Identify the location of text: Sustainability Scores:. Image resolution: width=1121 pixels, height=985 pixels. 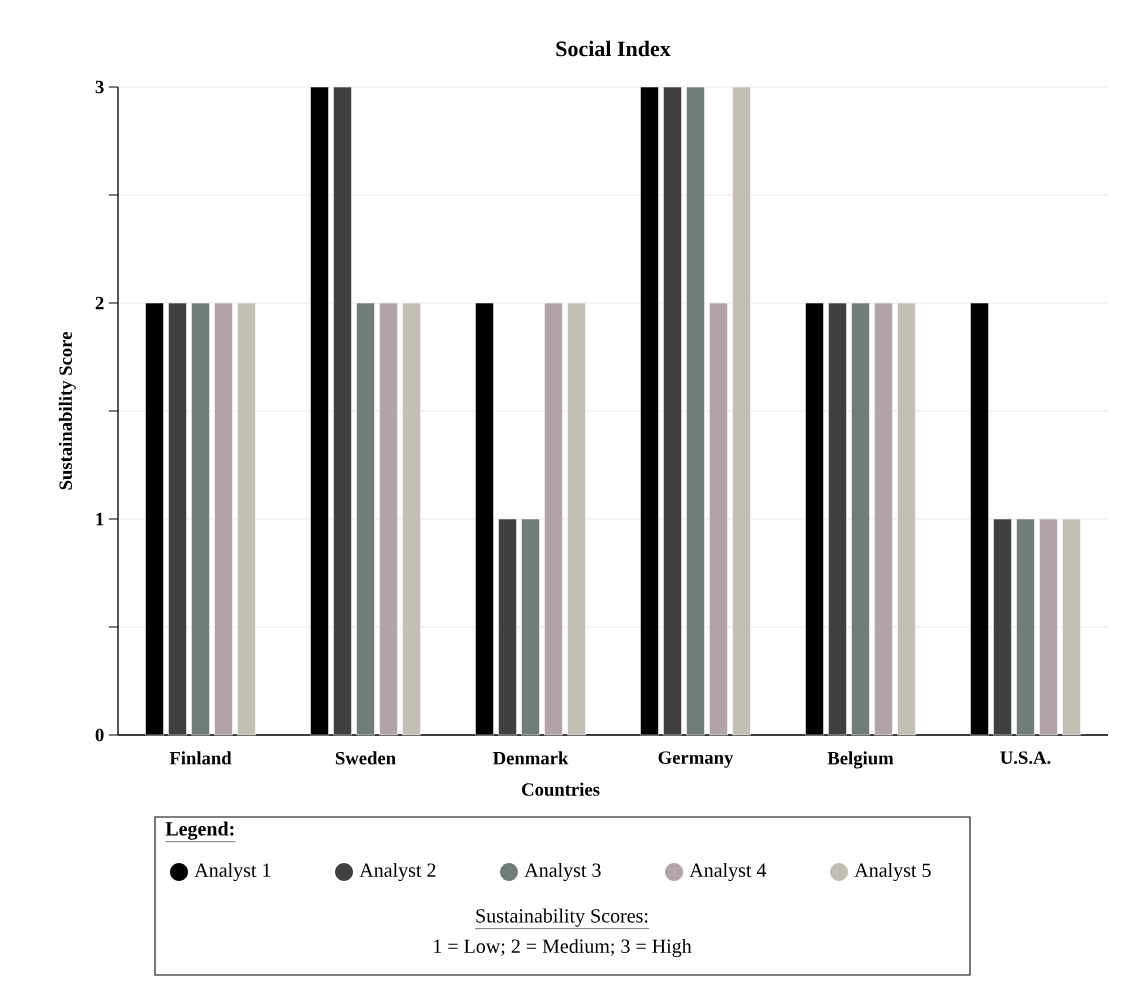
(562, 917).